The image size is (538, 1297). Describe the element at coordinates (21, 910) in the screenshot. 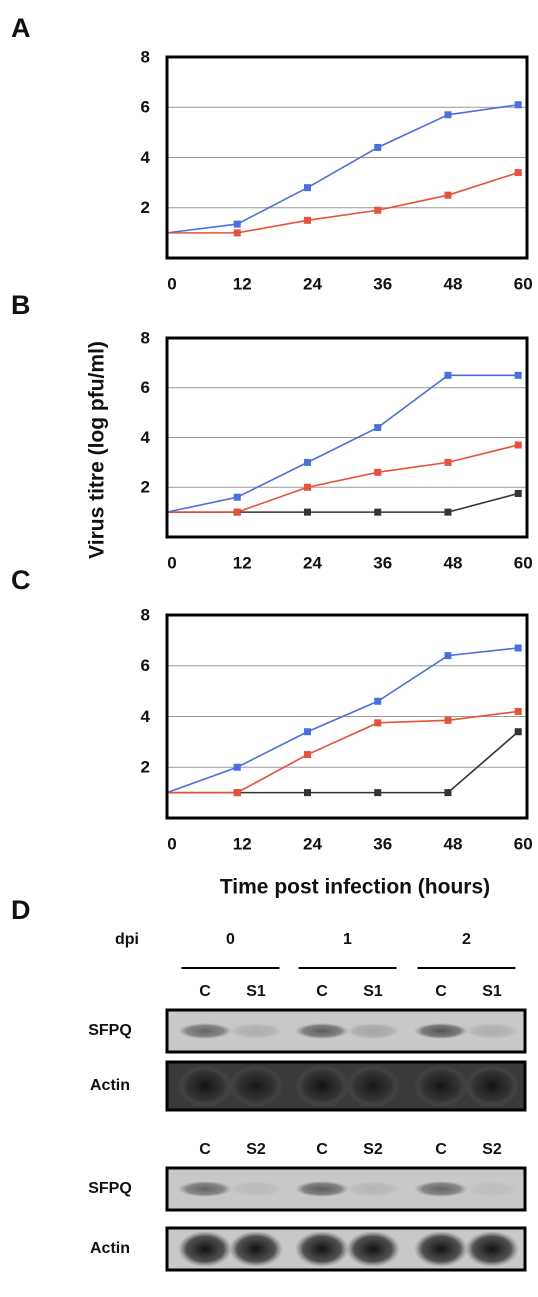

I see `panel-label: D` at that location.